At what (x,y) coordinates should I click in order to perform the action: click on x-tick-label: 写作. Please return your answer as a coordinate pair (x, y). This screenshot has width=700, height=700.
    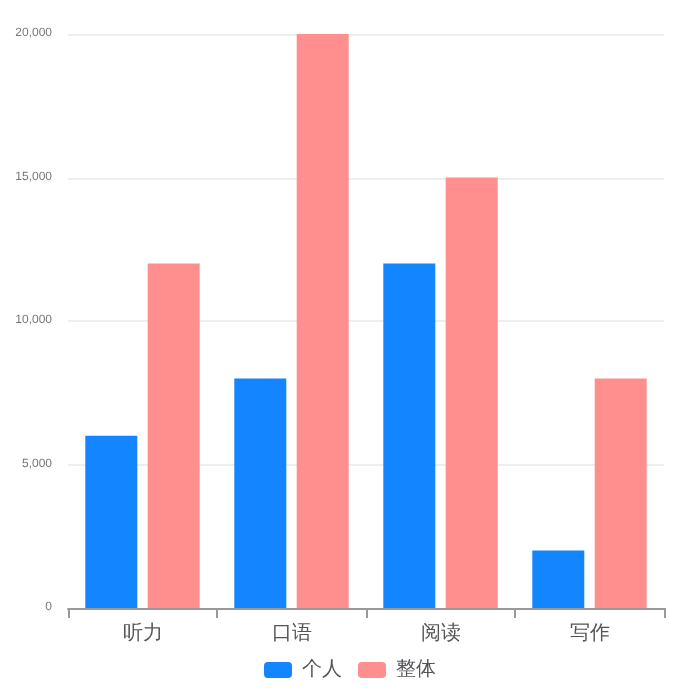
    Looking at the image, I should click on (589, 634).